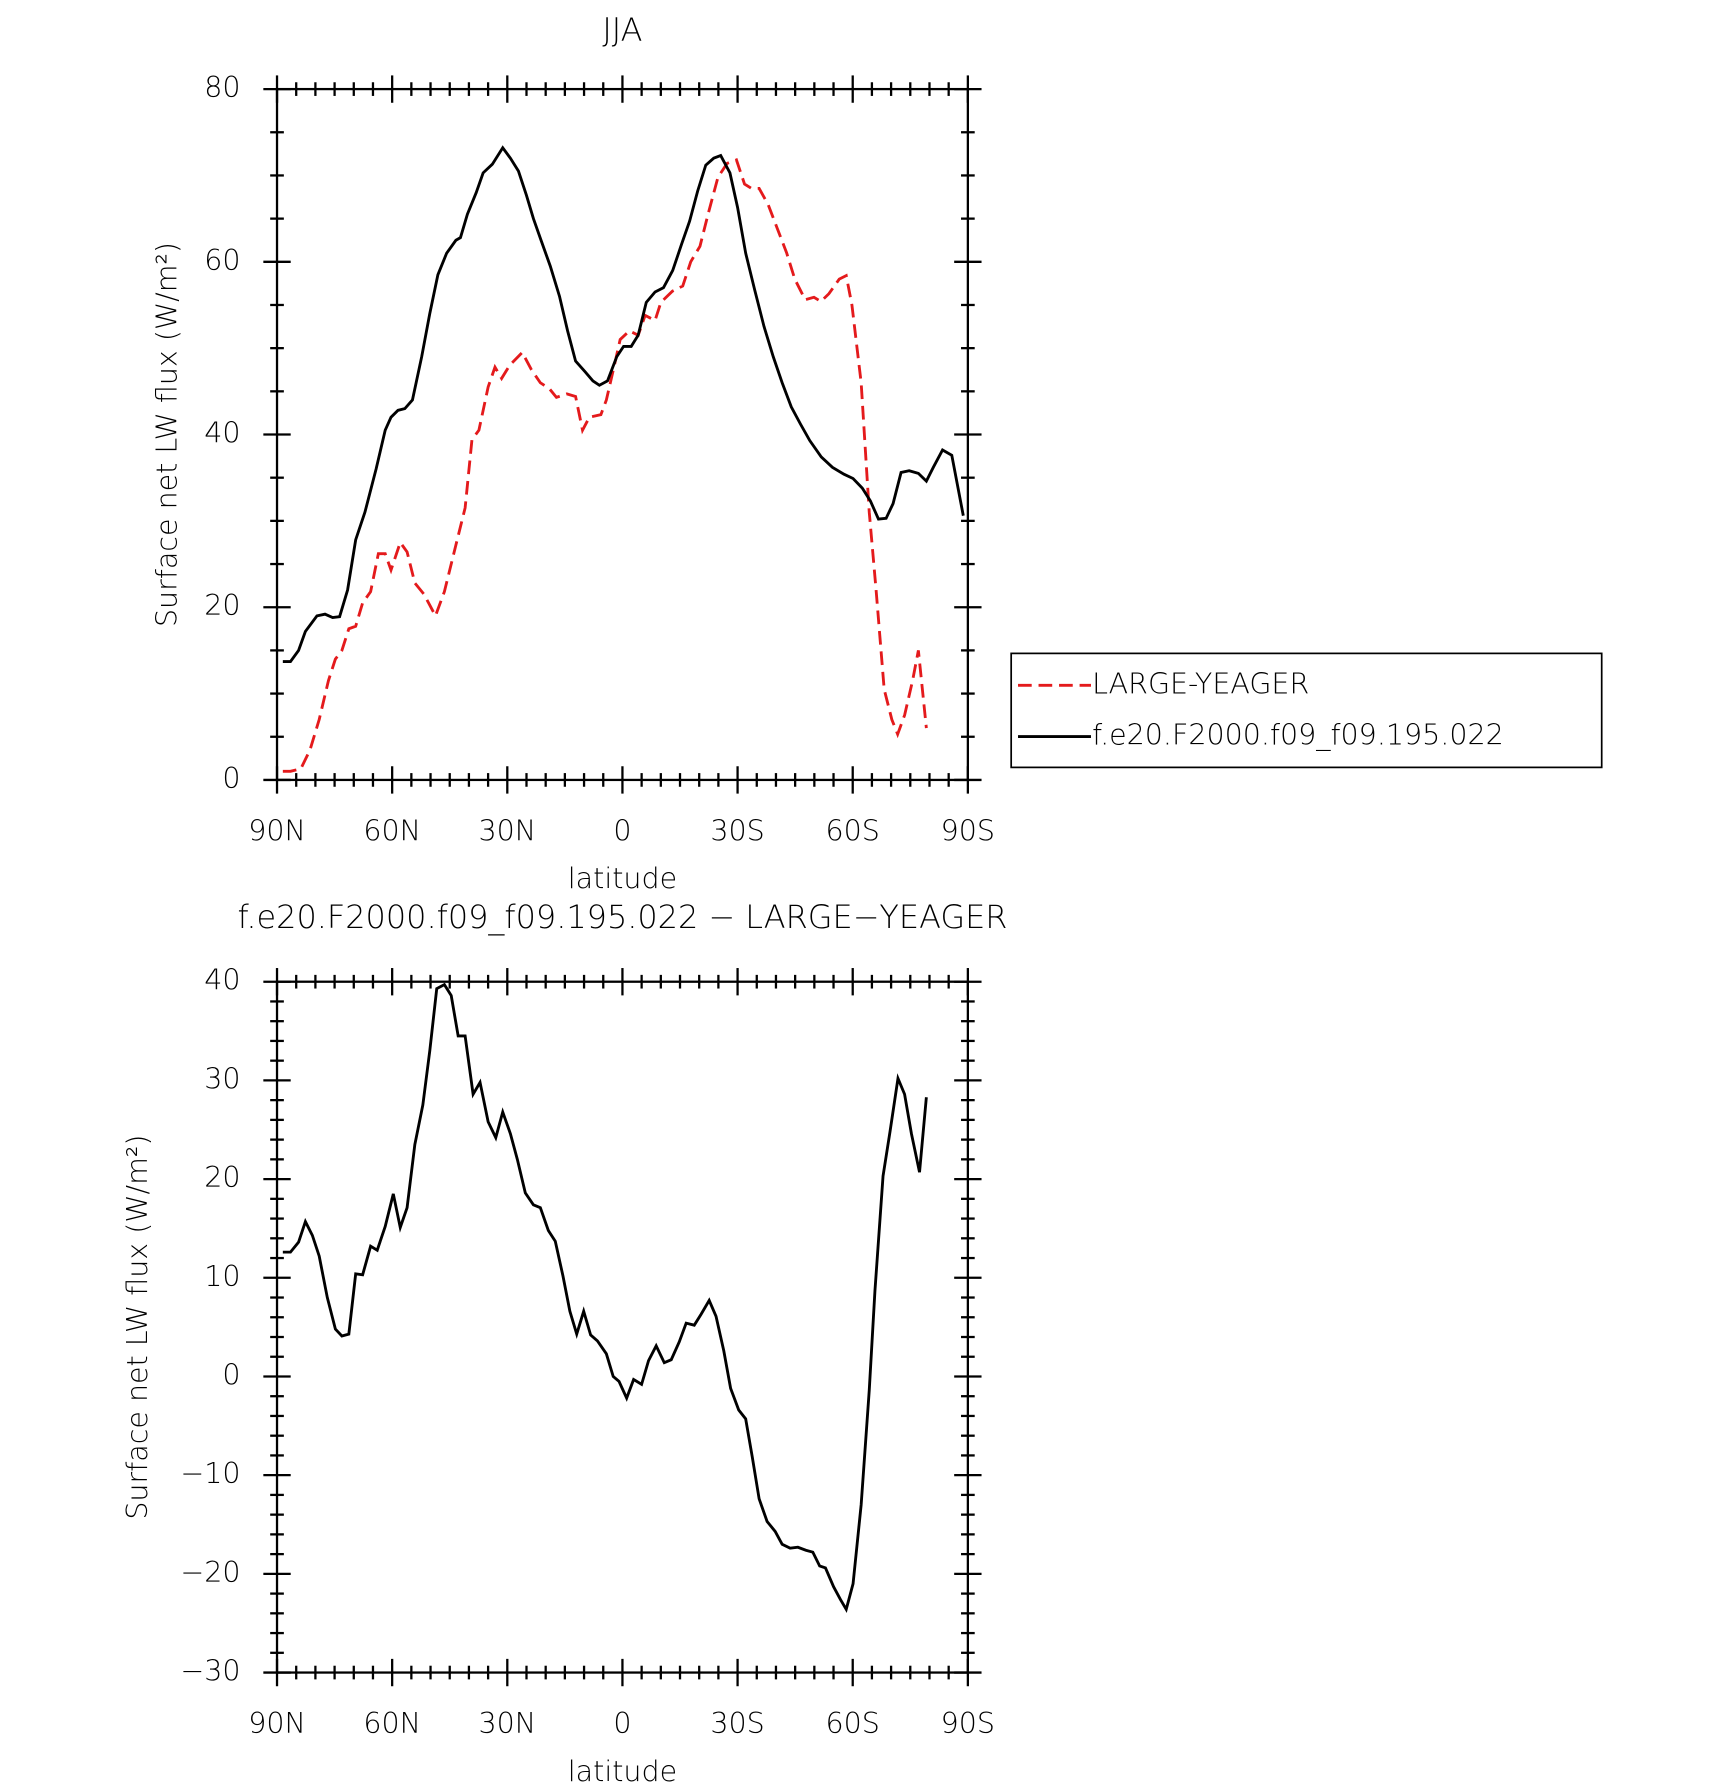 This screenshot has width=1710, height=1789. What do you see at coordinates (222, 1078) in the screenshot?
I see `y-tick-label: 30` at bounding box center [222, 1078].